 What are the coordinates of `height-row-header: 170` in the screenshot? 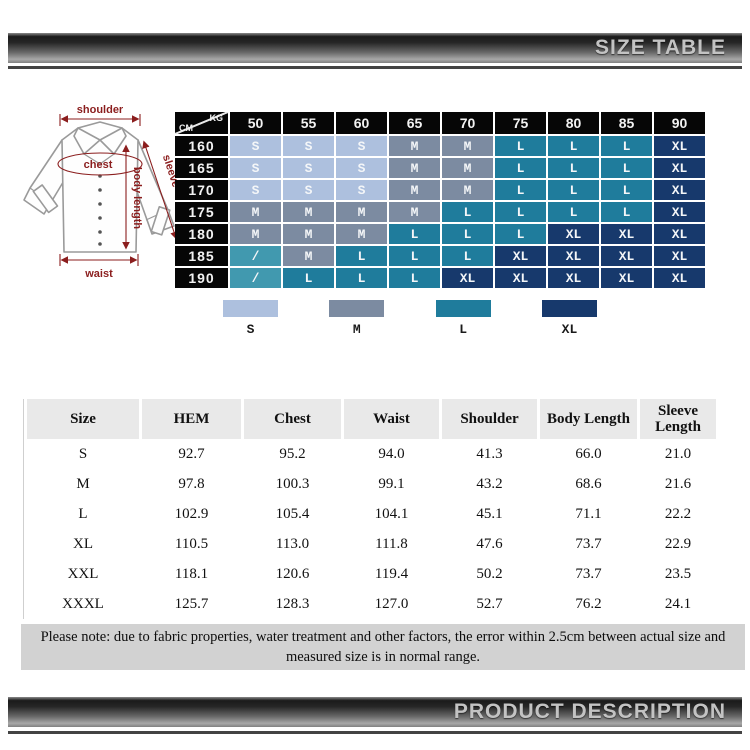 It's located at (201, 190).